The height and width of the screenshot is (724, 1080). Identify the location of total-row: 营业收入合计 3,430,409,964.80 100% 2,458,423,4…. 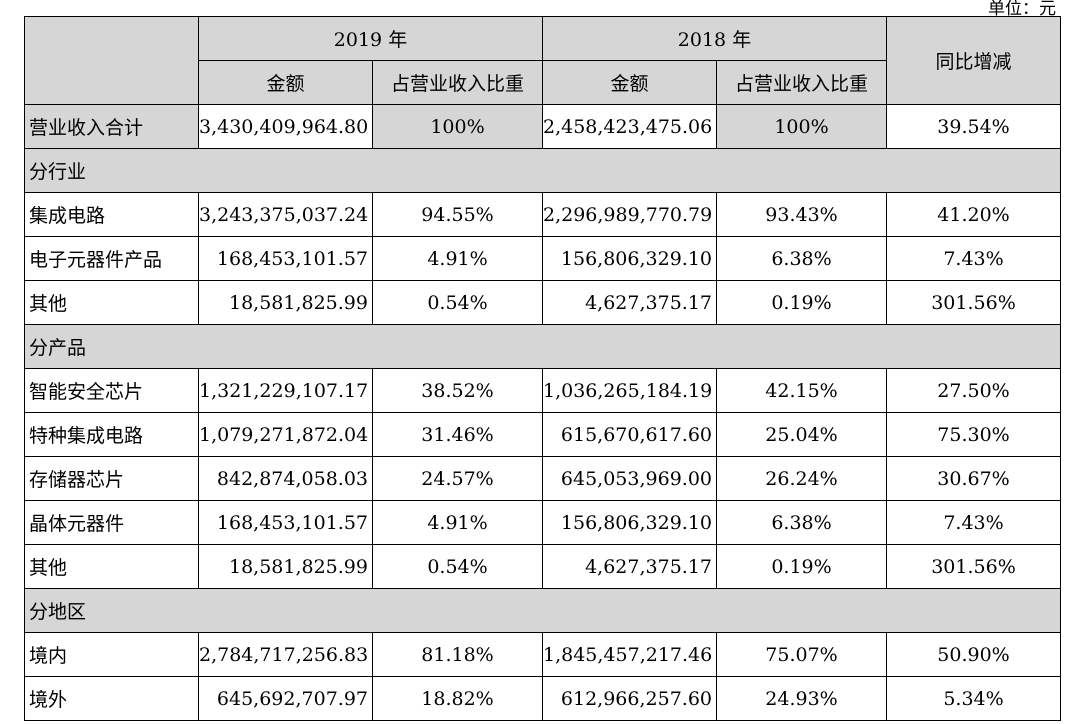
(542, 126).